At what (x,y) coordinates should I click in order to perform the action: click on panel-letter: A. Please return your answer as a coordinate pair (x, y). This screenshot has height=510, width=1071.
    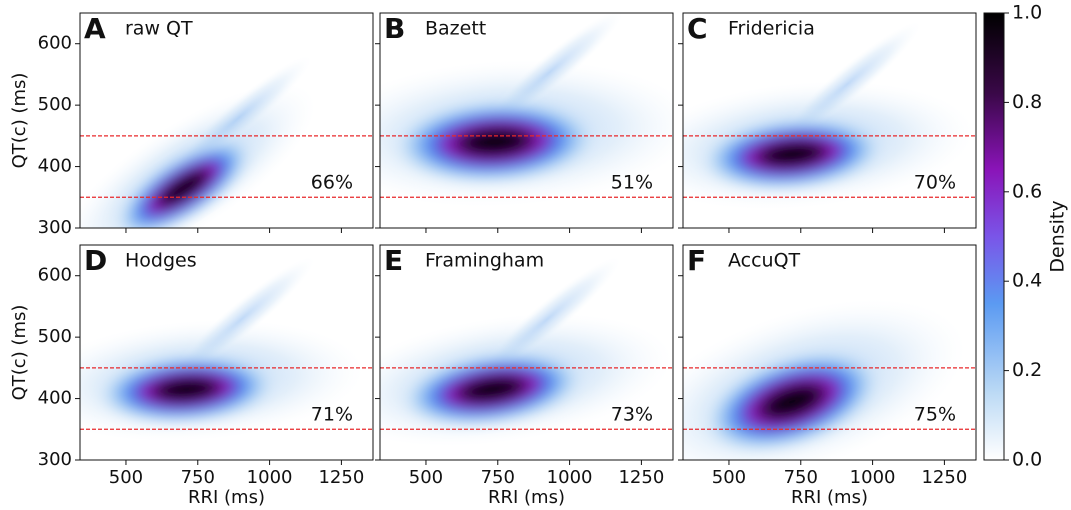
    Looking at the image, I should click on (95, 28).